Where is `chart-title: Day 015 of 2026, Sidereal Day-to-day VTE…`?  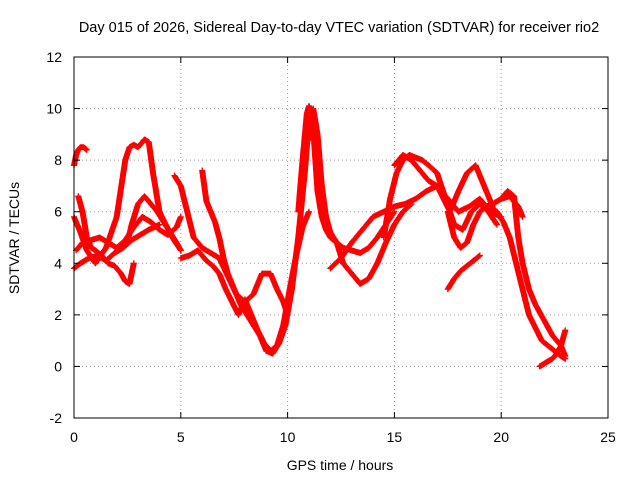 chart-title: Day 015 of 2026, Sidereal Day-to-day VTE… is located at coordinates (339, 28).